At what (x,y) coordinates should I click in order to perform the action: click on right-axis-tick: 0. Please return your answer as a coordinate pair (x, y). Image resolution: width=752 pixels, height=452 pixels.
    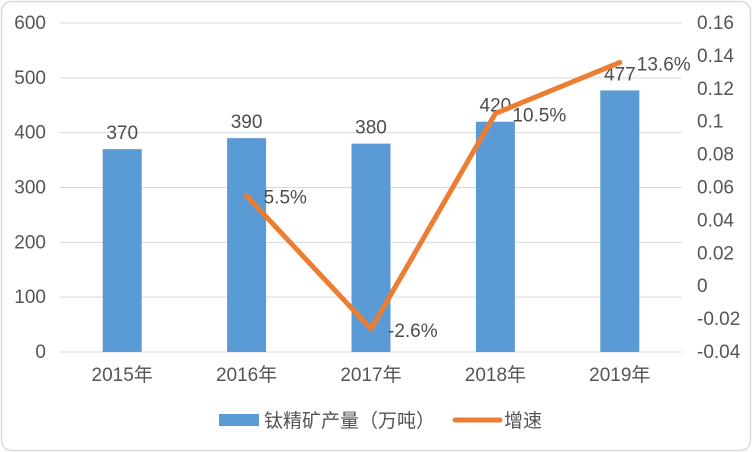
    Looking at the image, I should click on (702, 286).